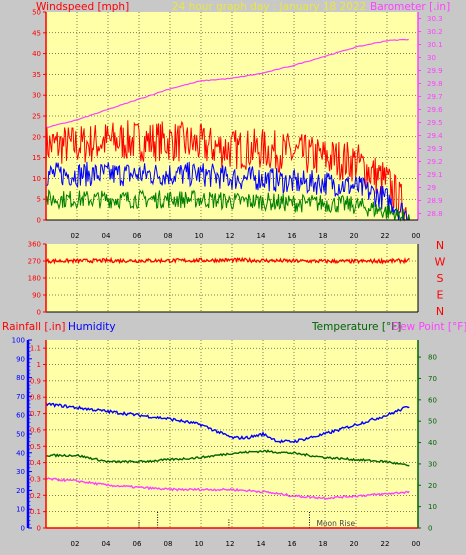  What do you see at coordinates (34, 262) in the screenshot?
I see `direction-tick-label: 270` at bounding box center [34, 262].